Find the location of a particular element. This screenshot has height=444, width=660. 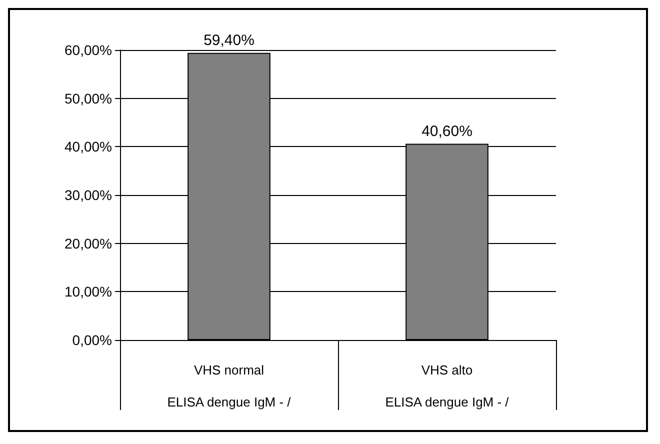

category-label: VHS alto ELISA dengue IgM - / is located at coordinates (447, 386).